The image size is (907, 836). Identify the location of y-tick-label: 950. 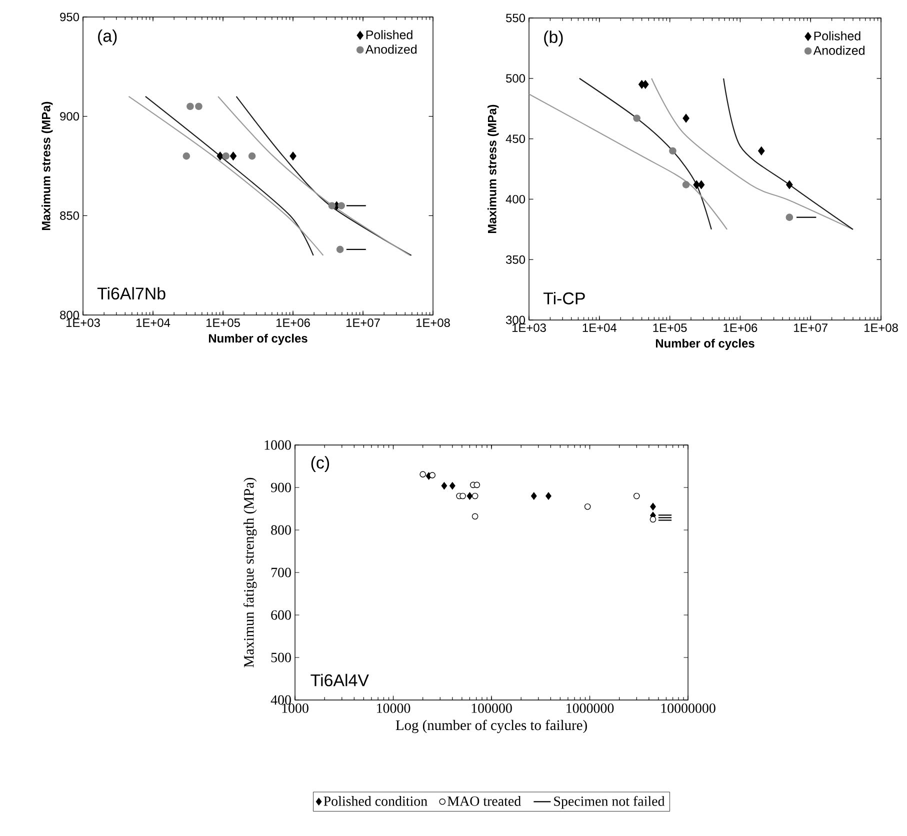
(70, 17).